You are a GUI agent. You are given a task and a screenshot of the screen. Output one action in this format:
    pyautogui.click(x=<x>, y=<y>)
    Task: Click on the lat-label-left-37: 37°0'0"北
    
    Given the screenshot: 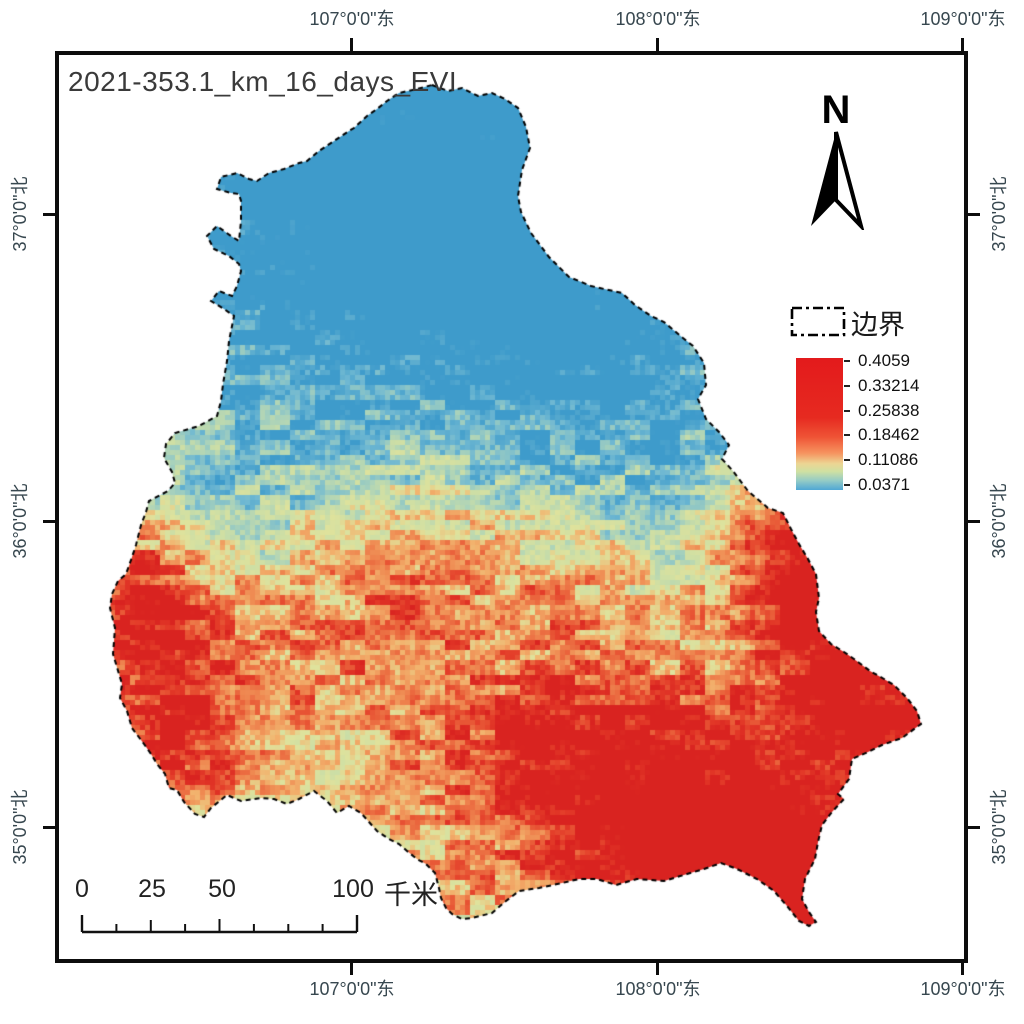 What is the action you would take?
    pyautogui.click(x=20, y=214)
    